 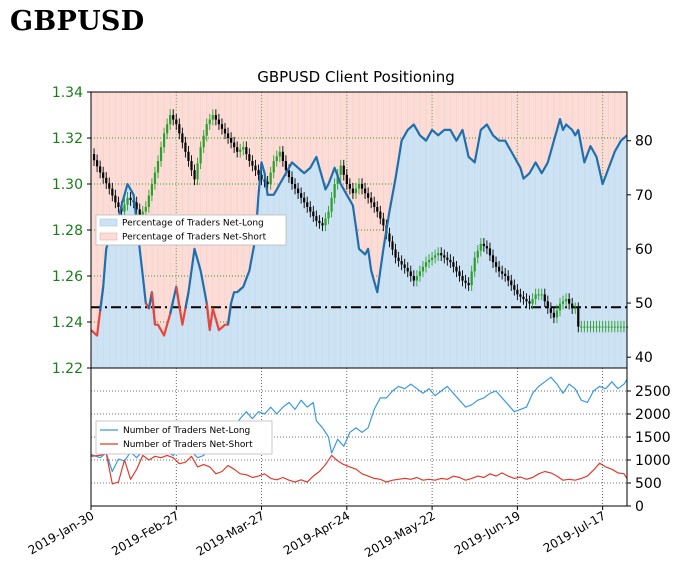 I want to click on percent-tick-label: 80, so click(x=644, y=142).